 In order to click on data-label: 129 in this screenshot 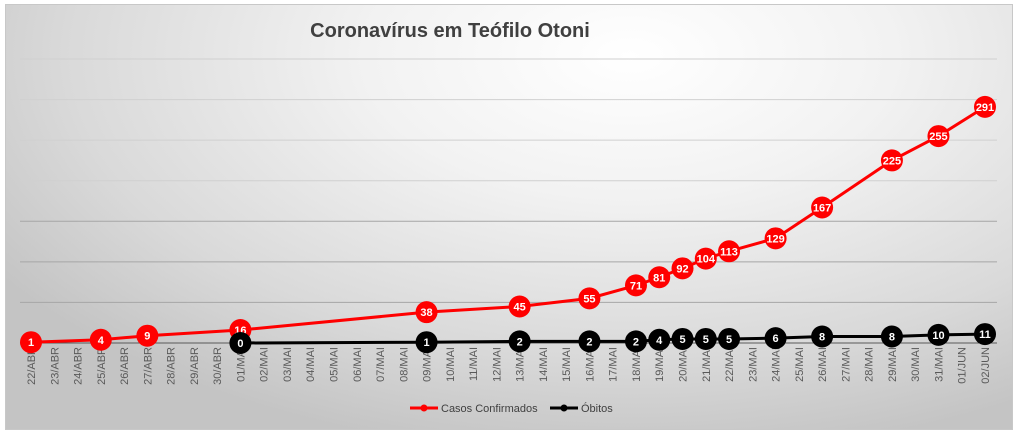, I will do `click(775, 239)`.